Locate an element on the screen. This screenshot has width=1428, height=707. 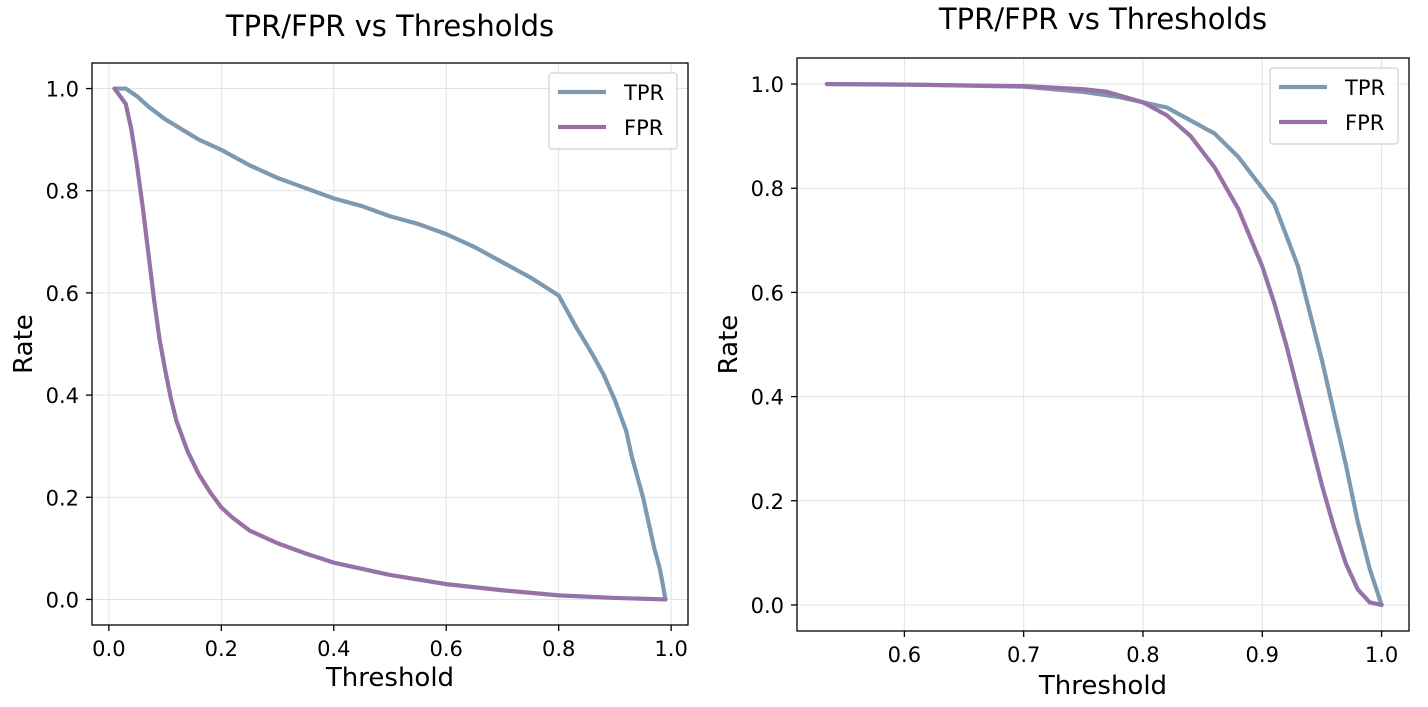
x-tick-label: 0.7 is located at coordinates (1023, 655).